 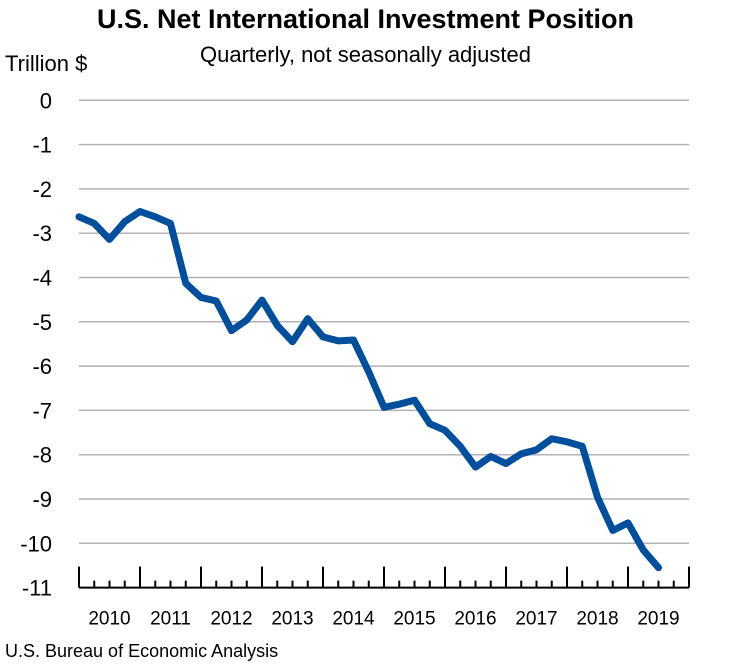 What do you see at coordinates (42, 499) in the screenshot?
I see `y-tick-label: -9` at bounding box center [42, 499].